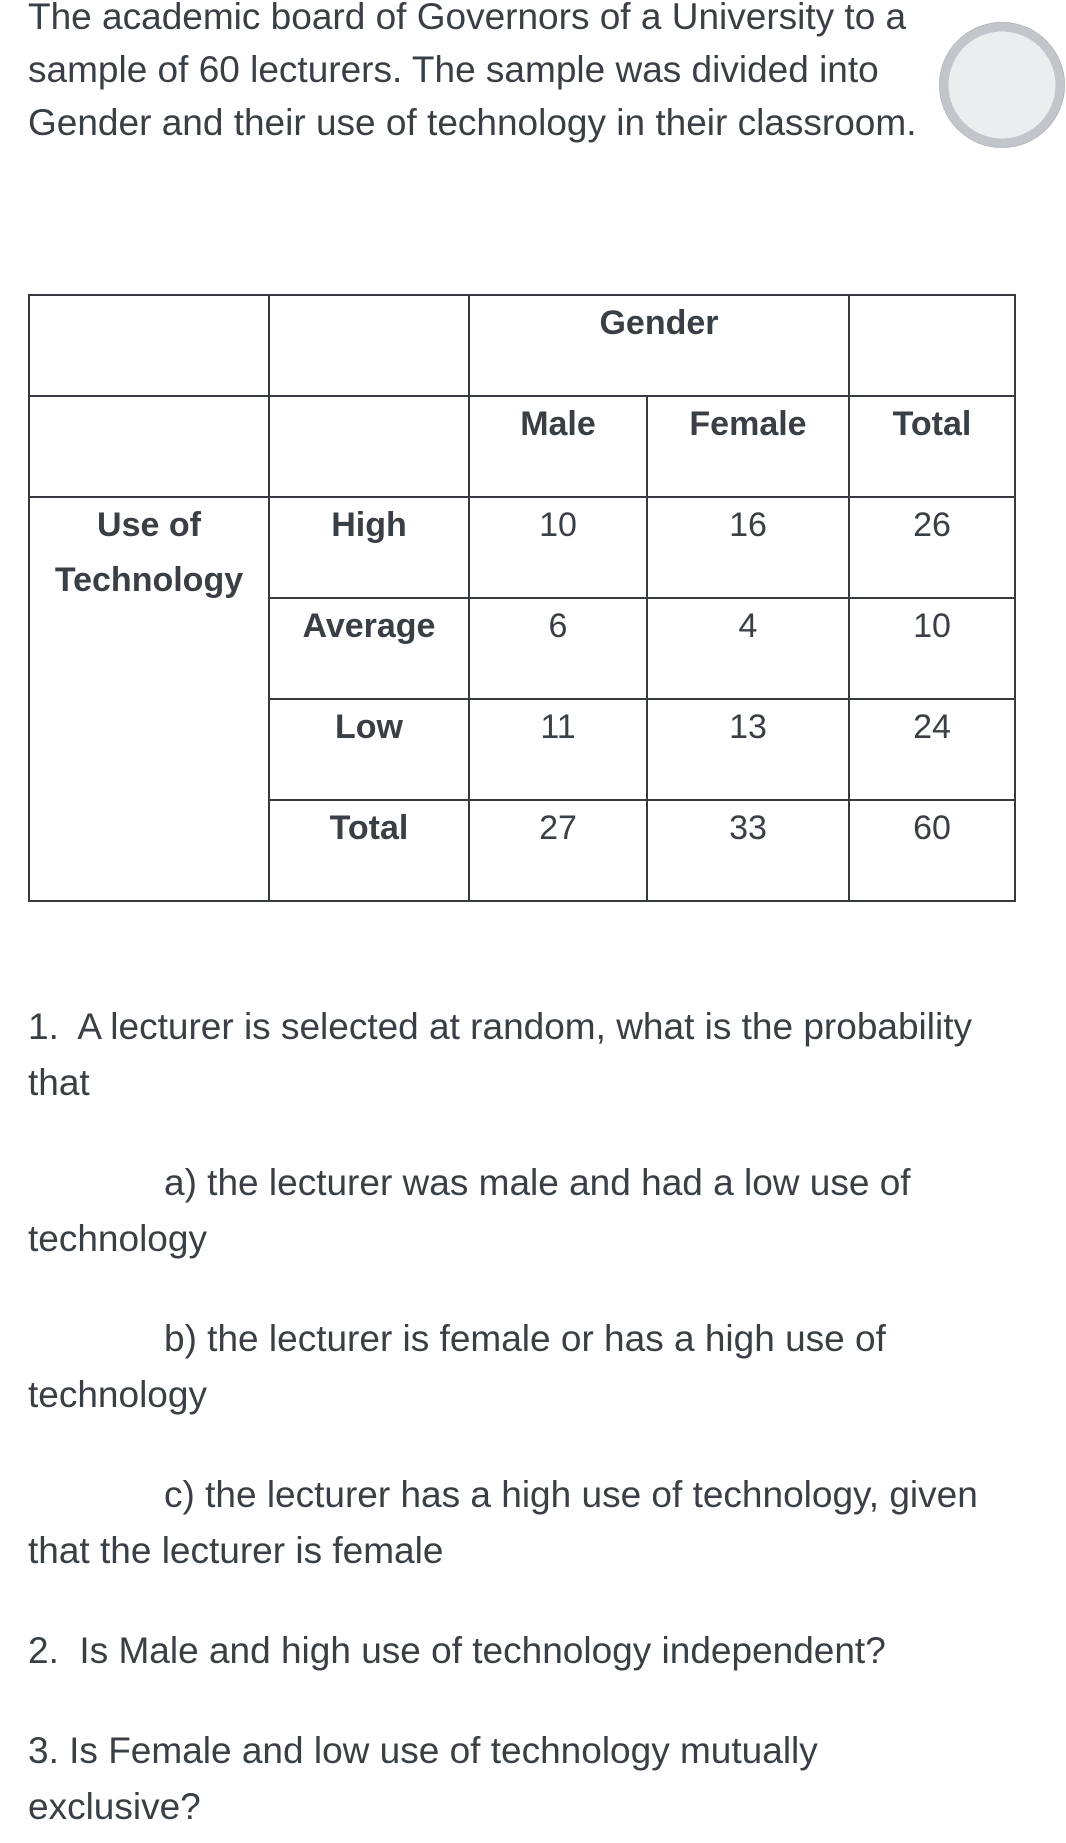 This screenshot has height=1843, width=1066. I want to click on cell-low-label: Low, so click(369, 749).